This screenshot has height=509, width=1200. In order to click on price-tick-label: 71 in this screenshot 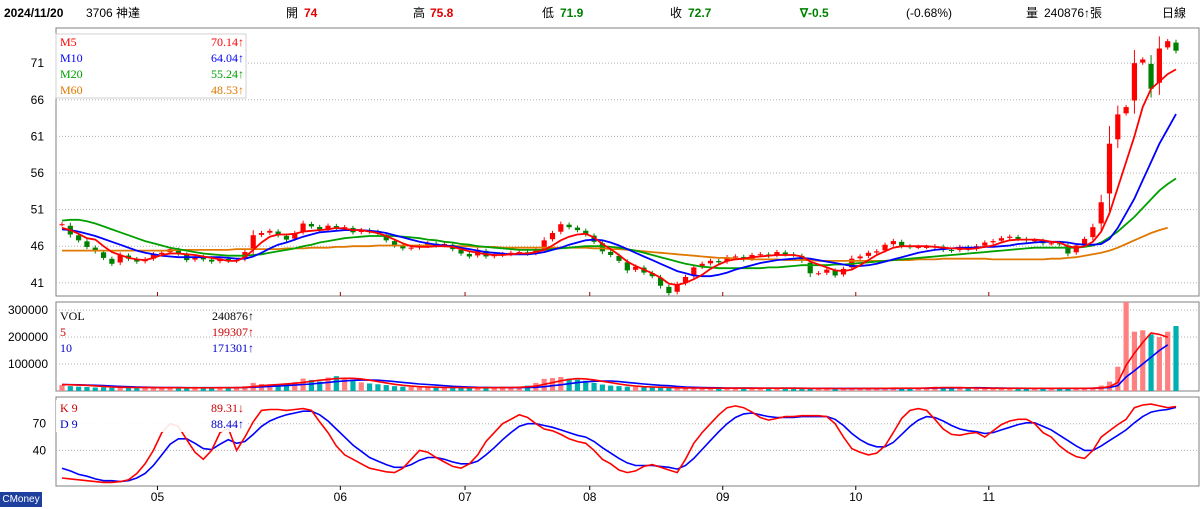, I will do `click(38, 63)`.